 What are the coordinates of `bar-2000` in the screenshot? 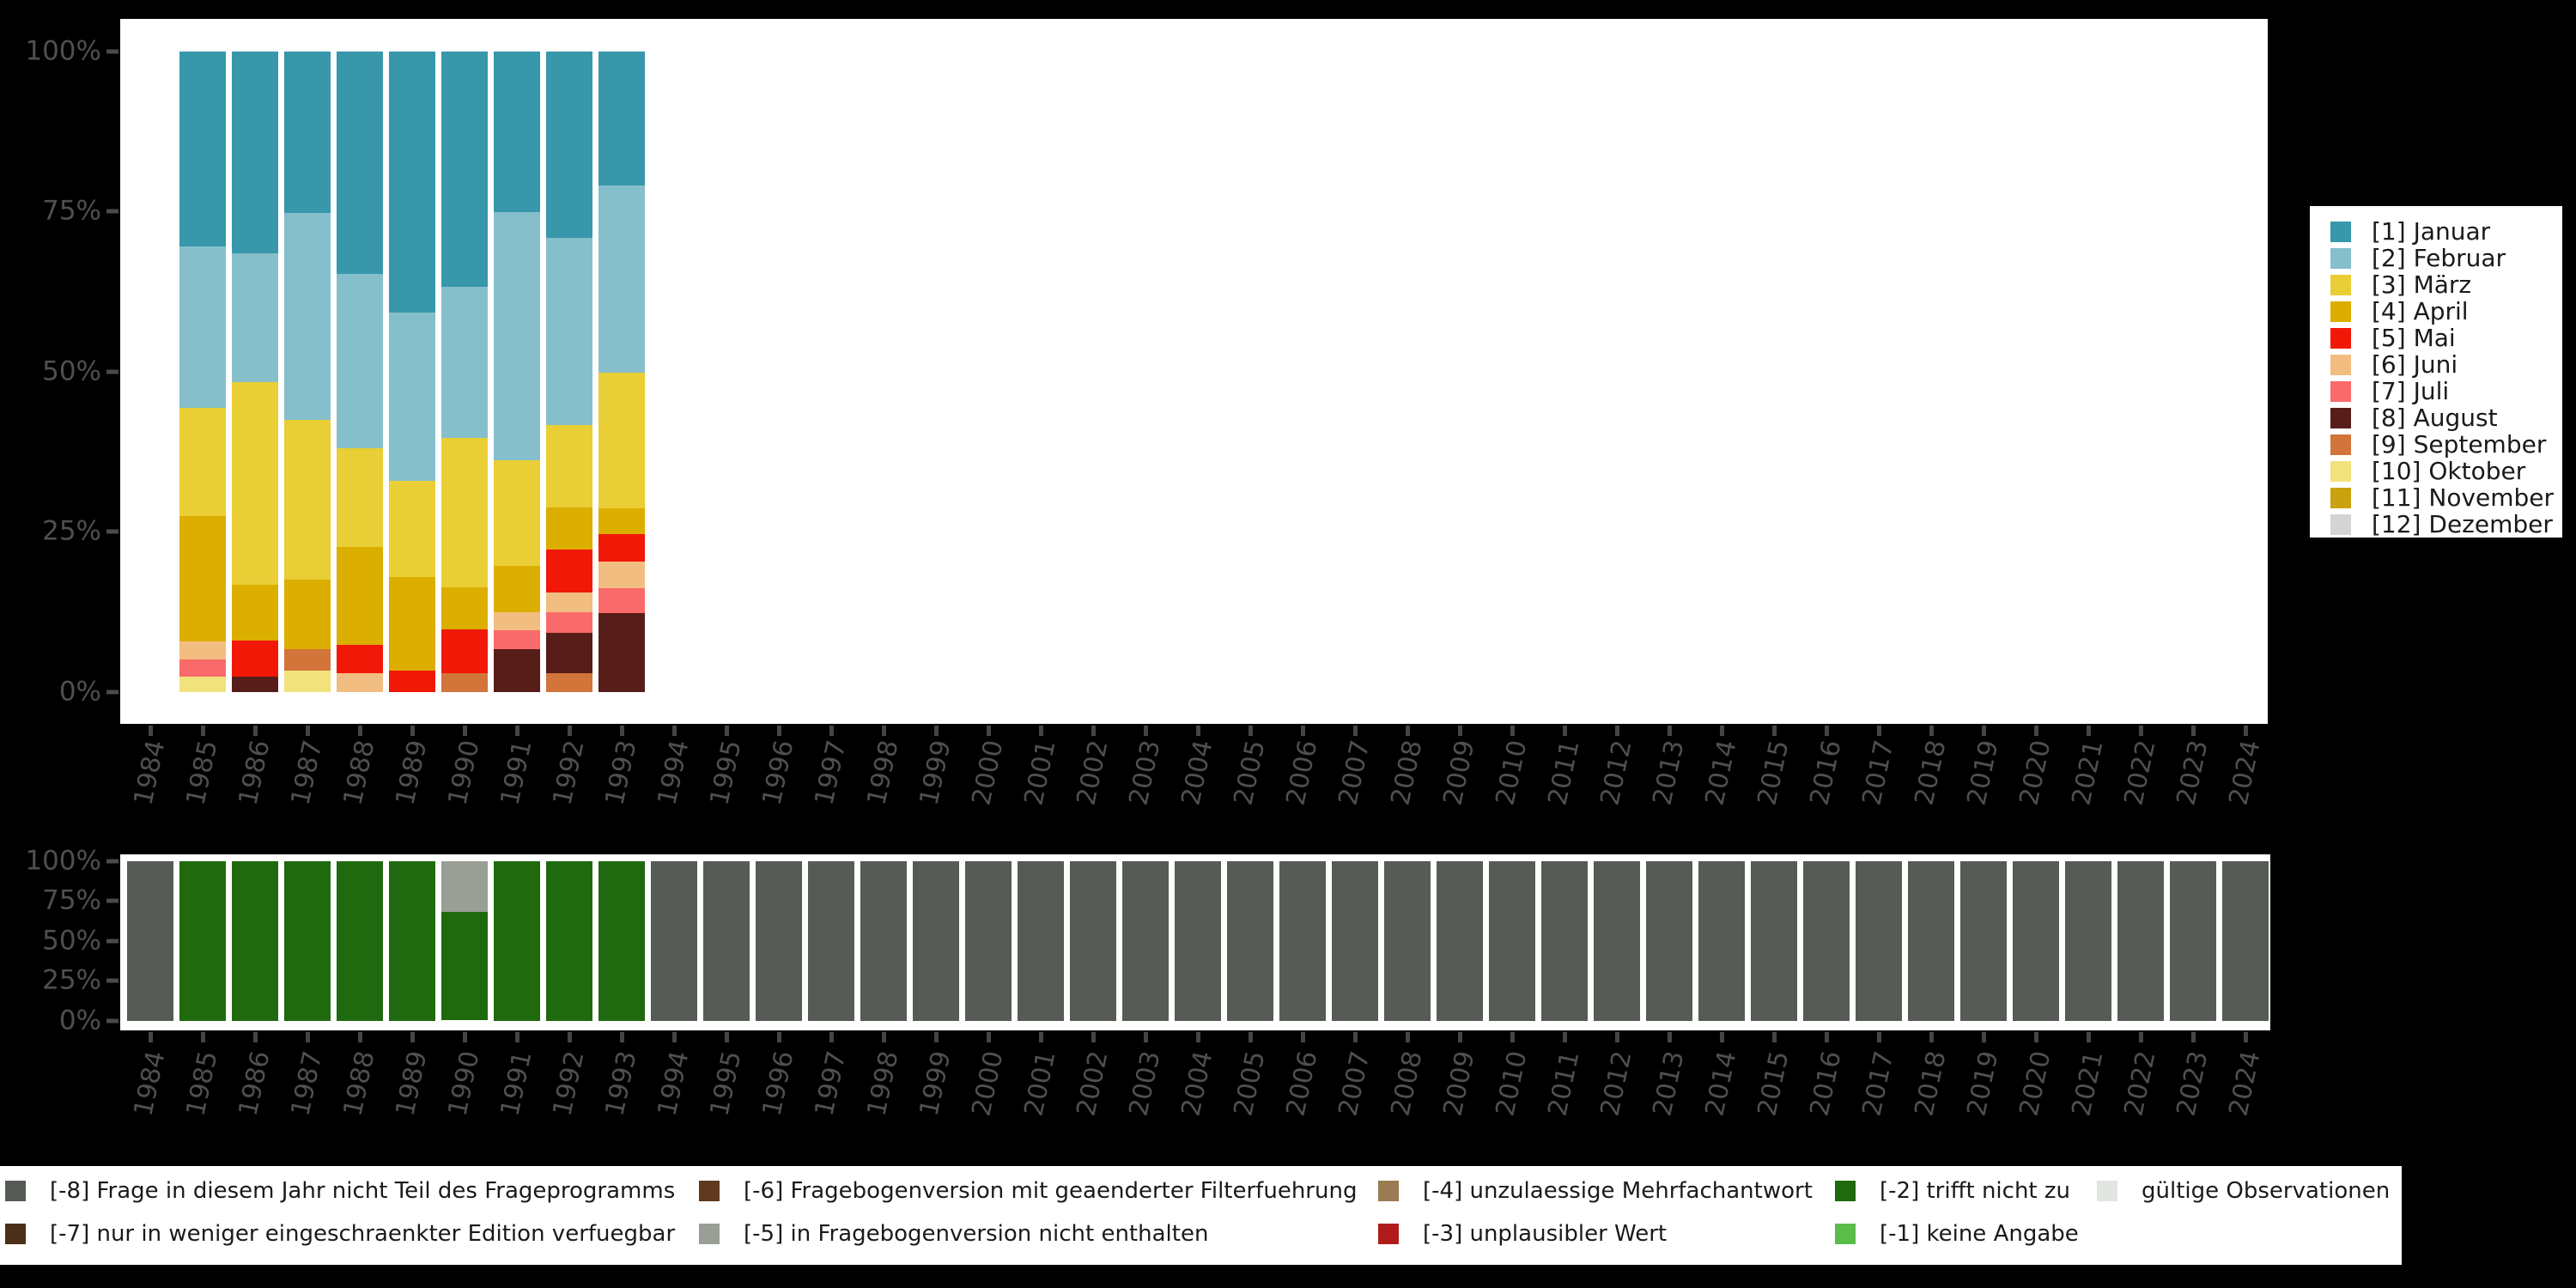 It's located at (988, 941).